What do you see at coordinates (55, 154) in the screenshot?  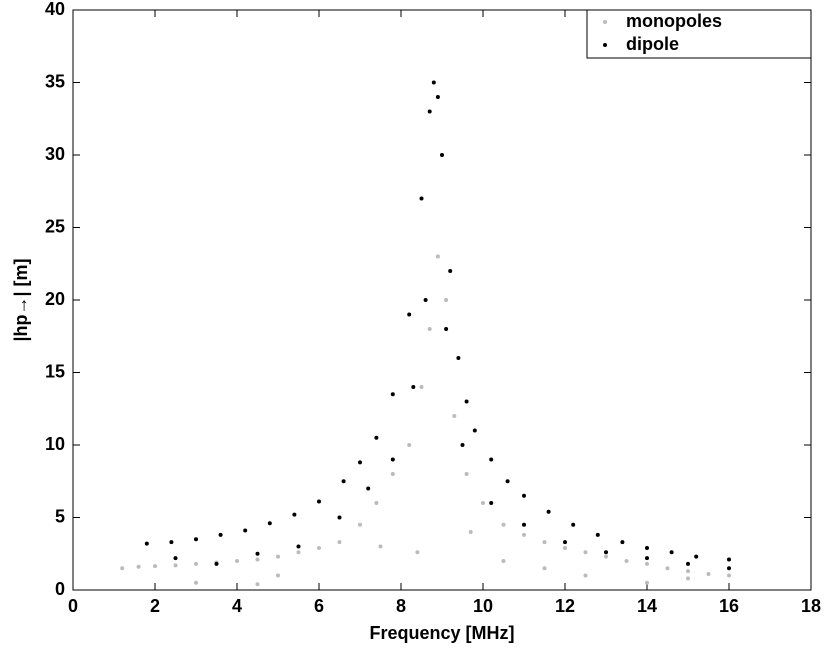 I see `y-tick-label: 30` at bounding box center [55, 154].